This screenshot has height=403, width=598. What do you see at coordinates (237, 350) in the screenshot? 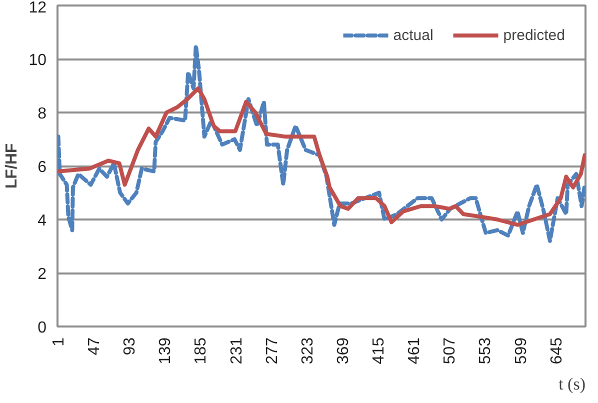
I see `x-tick-label: 231` at bounding box center [237, 350].